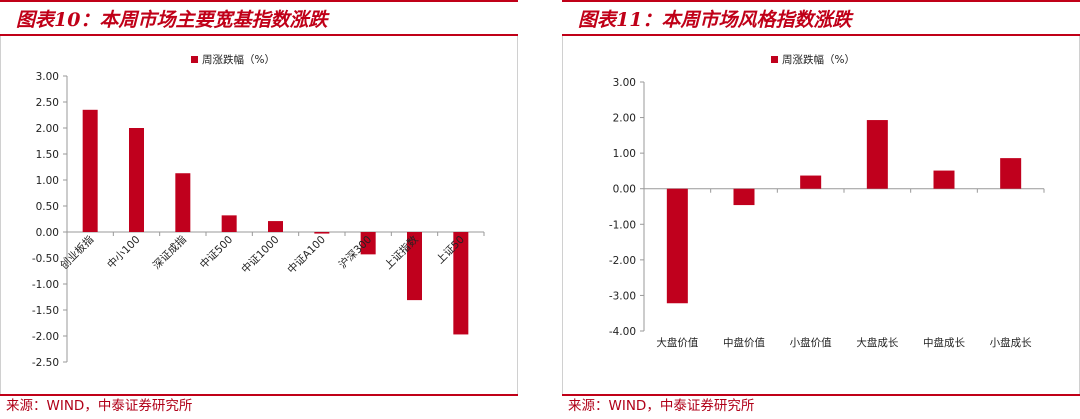 The image size is (1080, 419). I want to click on chart-title-bar: 图表11：本周市场风格指数涨跌, so click(821, 18).